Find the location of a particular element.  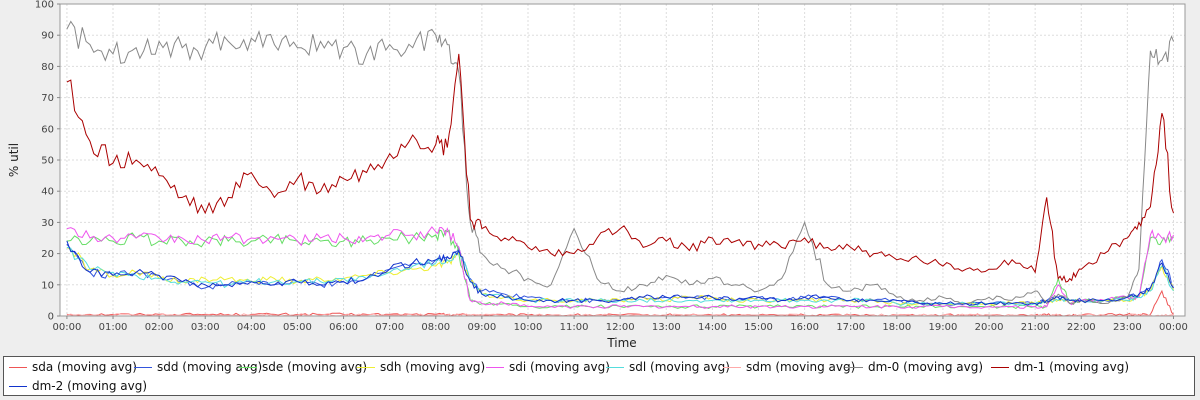

legend-label: dm-1 (moving avg) is located at coordinates (1072, 367).